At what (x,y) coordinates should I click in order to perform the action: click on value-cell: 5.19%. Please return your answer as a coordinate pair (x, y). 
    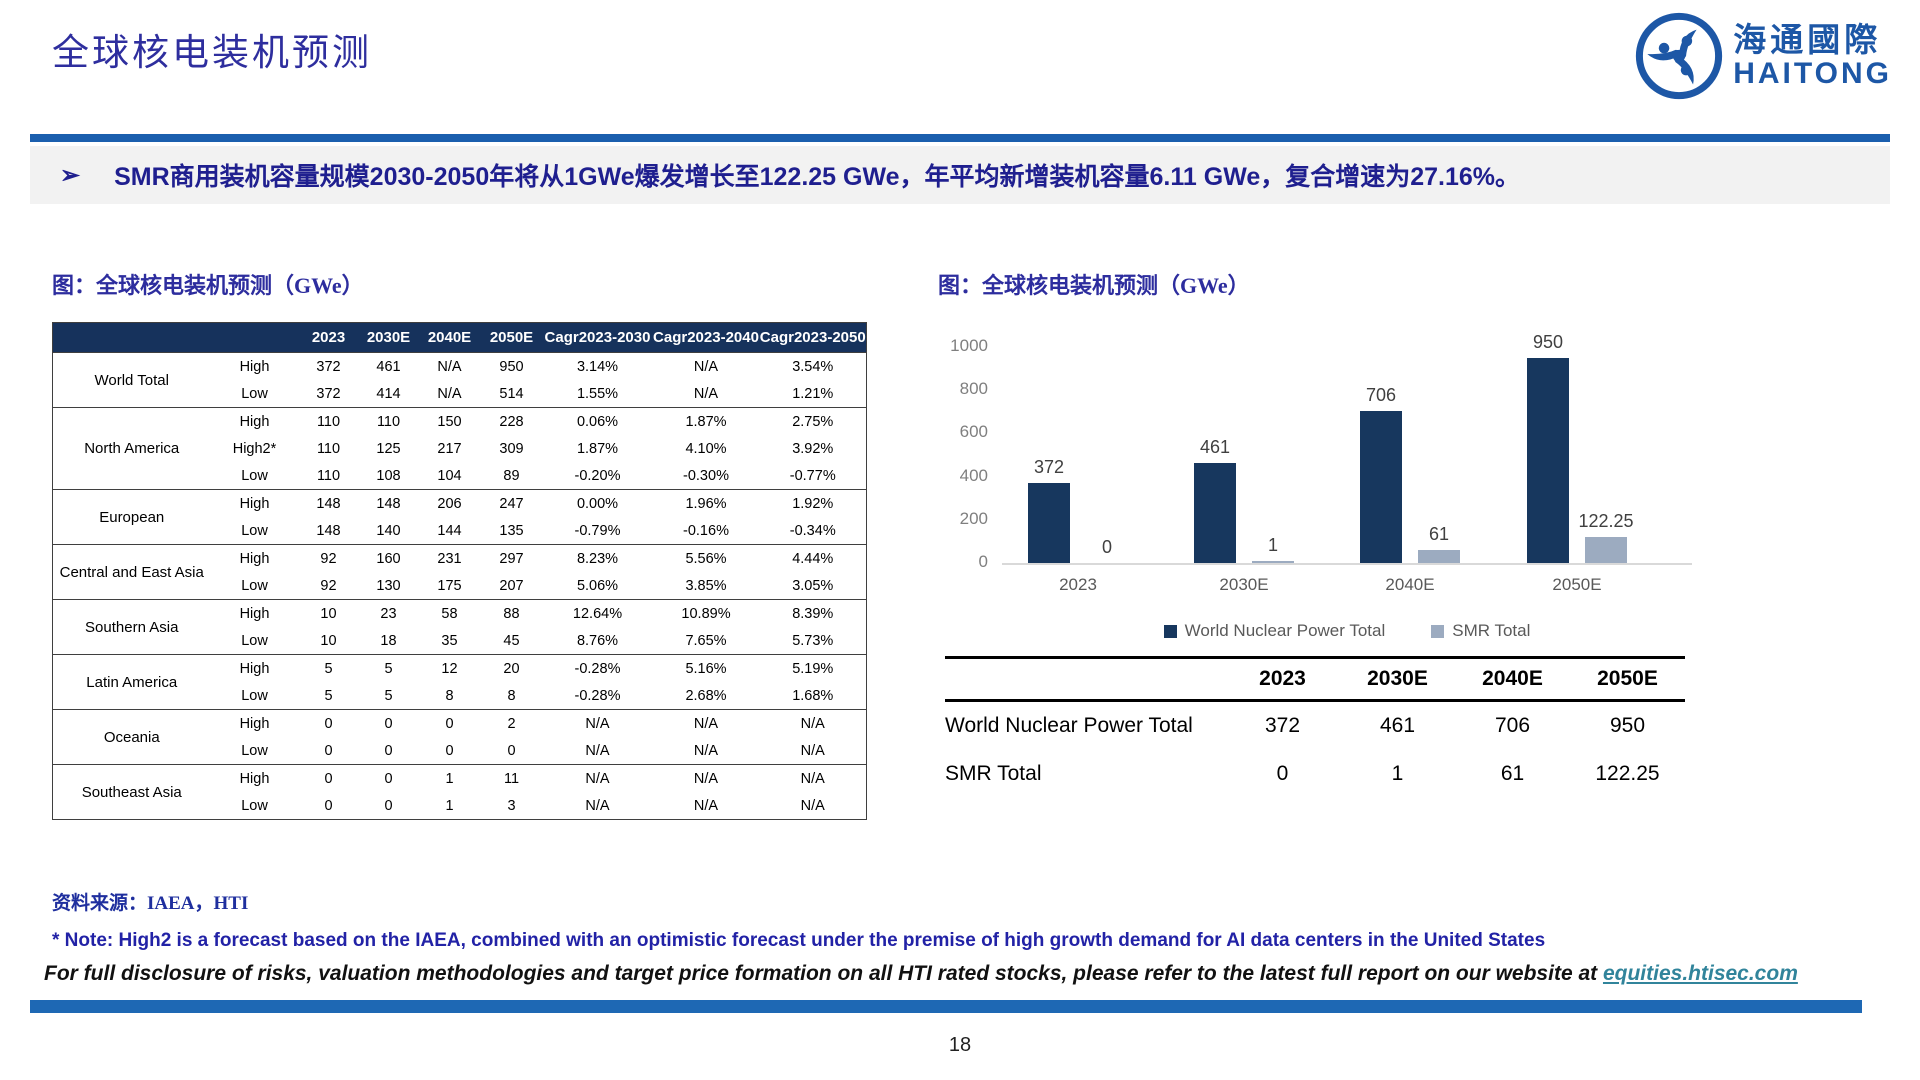
    Looking at the image, I should click on (813, 668).